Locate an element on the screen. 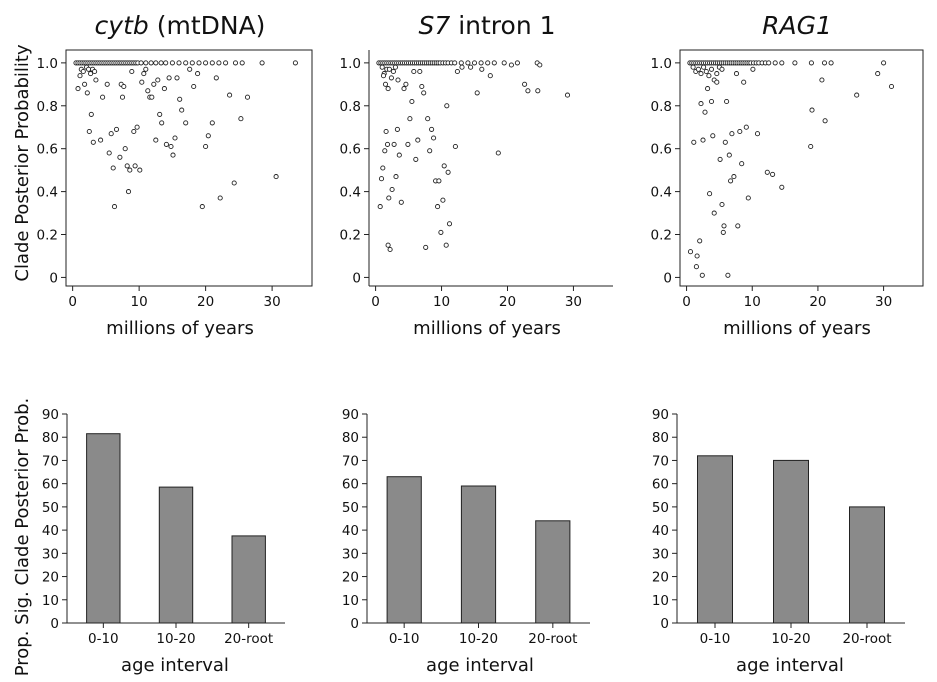 The height and width of the screenshot is (682, 937). x-tick-label: 20 is located at coordinates (205, 302).